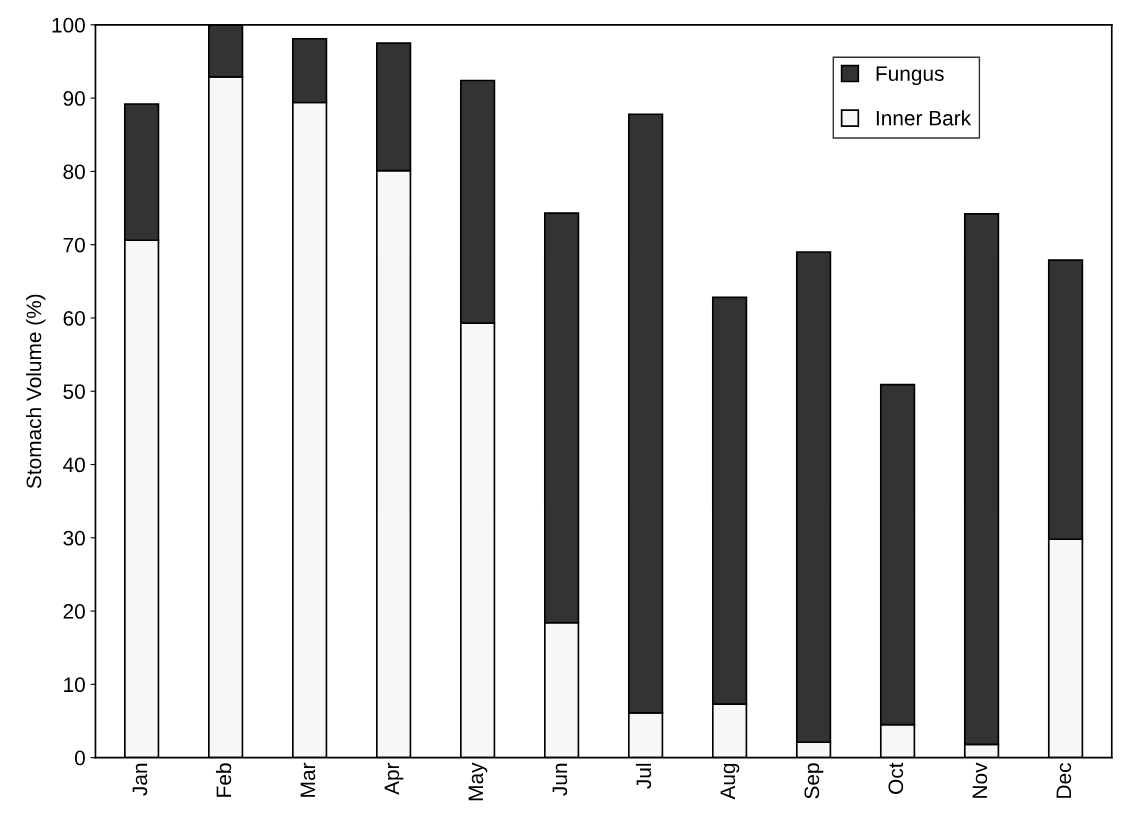 The image size is (1123, 828). I want to click on x-tick-label: May, so click(478, 781).